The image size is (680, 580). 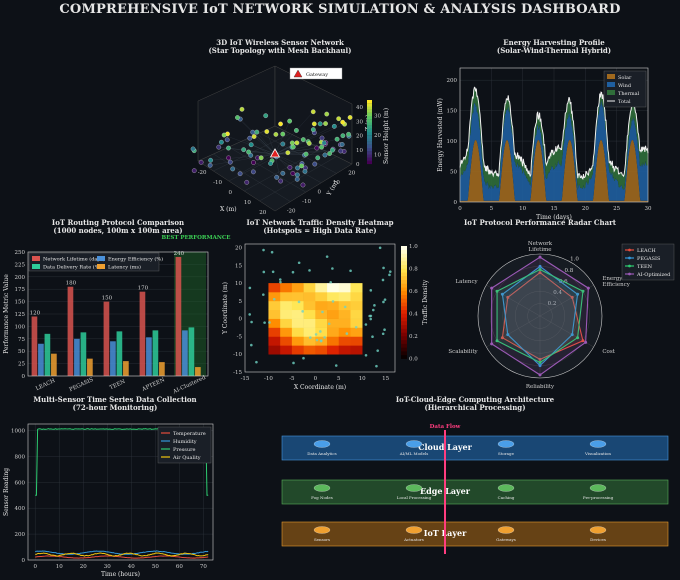 What do you see at coordinates (319, 230) in the screenshot?
I see `chart-subtitle: (Hotspots = High Data Rate)` at bounding box center [319, 230].